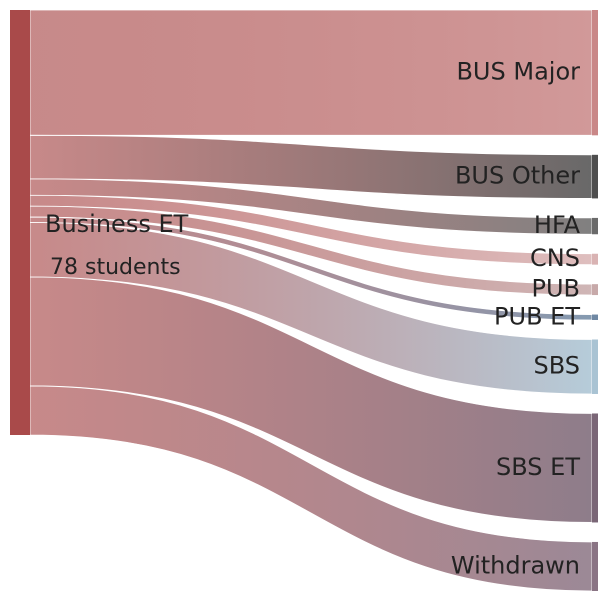 The image size is (598, 591). I want to click on source-node, so click(20, 222).